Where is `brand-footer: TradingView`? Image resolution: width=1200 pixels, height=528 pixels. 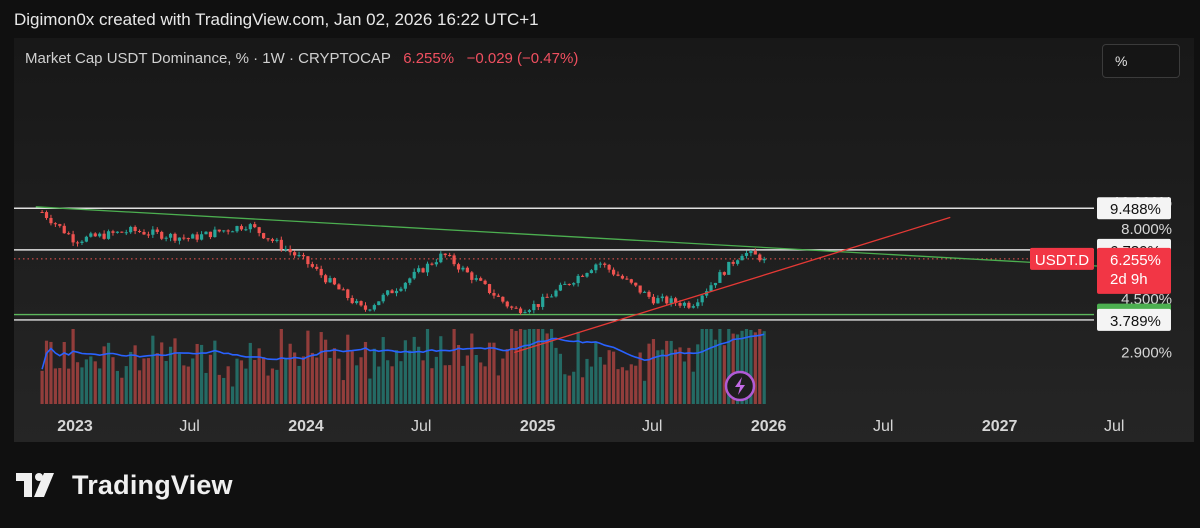
brand-footer: TradingView is located at coordinates (124, 485).